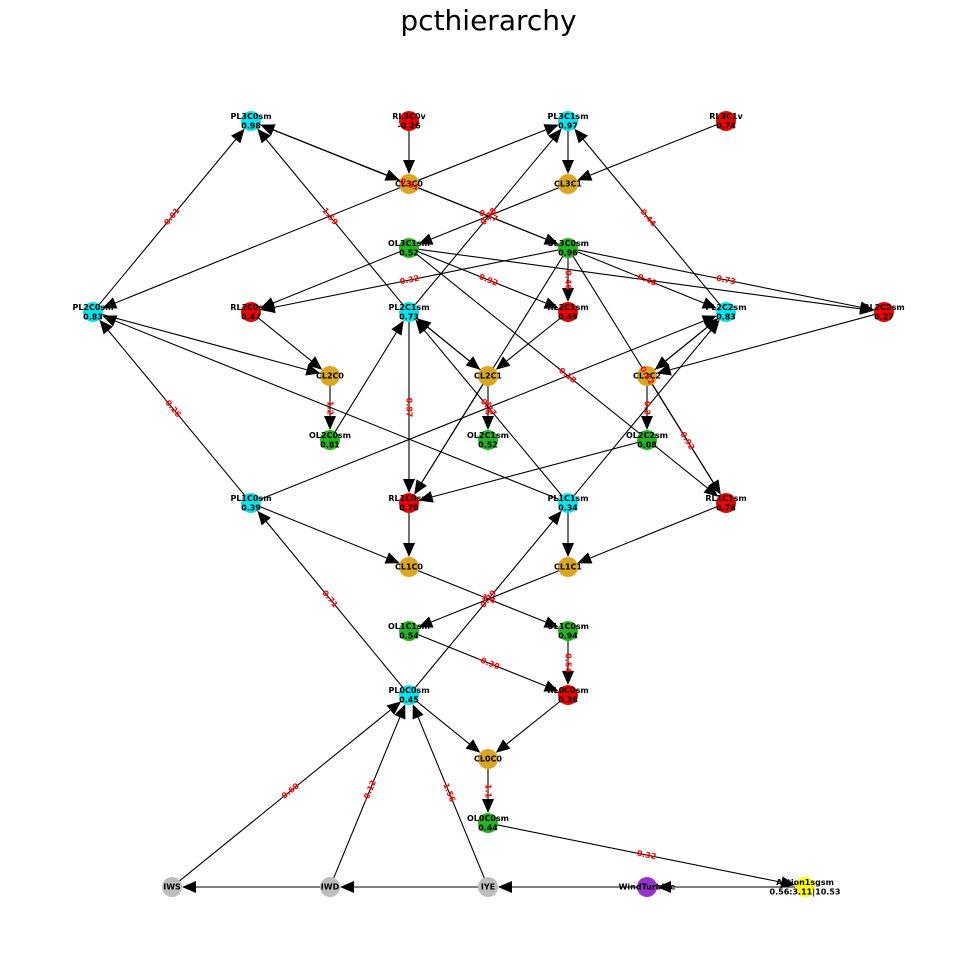  I want to click on node-name: Action1sgsm, so click(805, 882).